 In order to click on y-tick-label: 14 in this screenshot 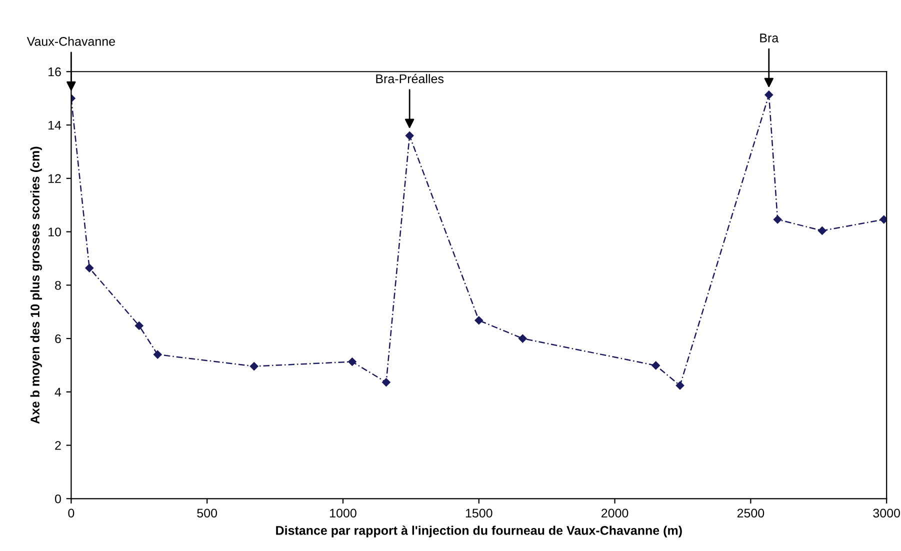, I will do `click(55, 125)`.